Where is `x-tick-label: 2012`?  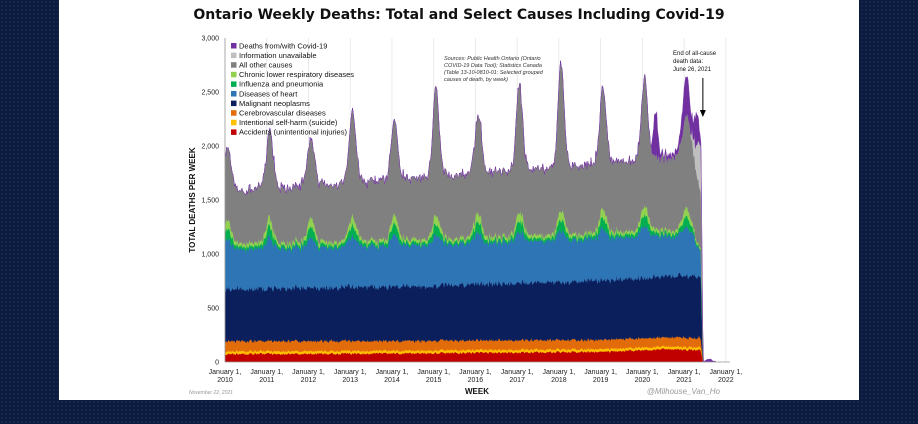
x-tick-label: 2012 is located at coordinates (309, 380).